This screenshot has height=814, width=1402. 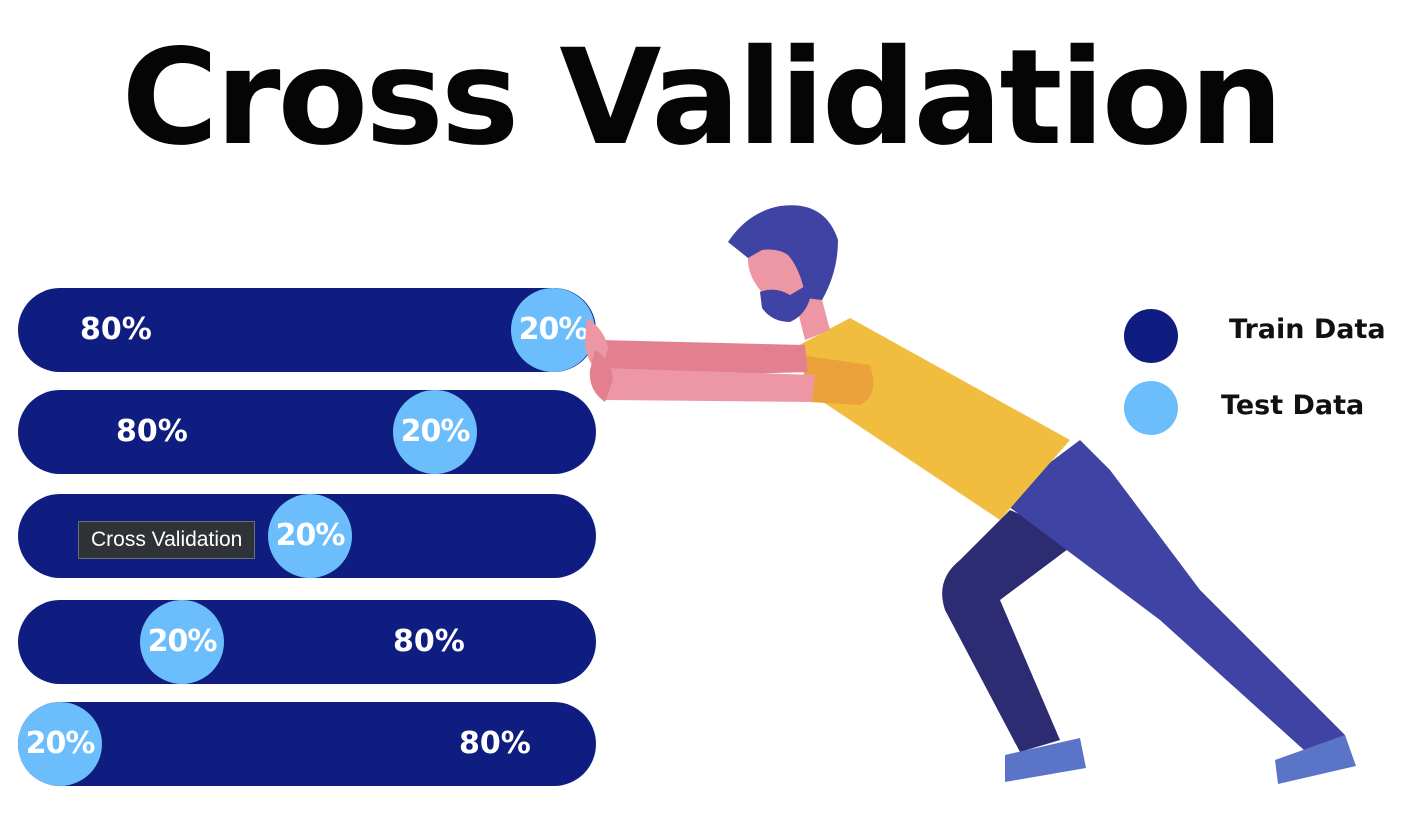 What do you see at coordinates (1151, 336) in the screenshot?
I see `train-legend-dot` at bounding box center [1151, 336].